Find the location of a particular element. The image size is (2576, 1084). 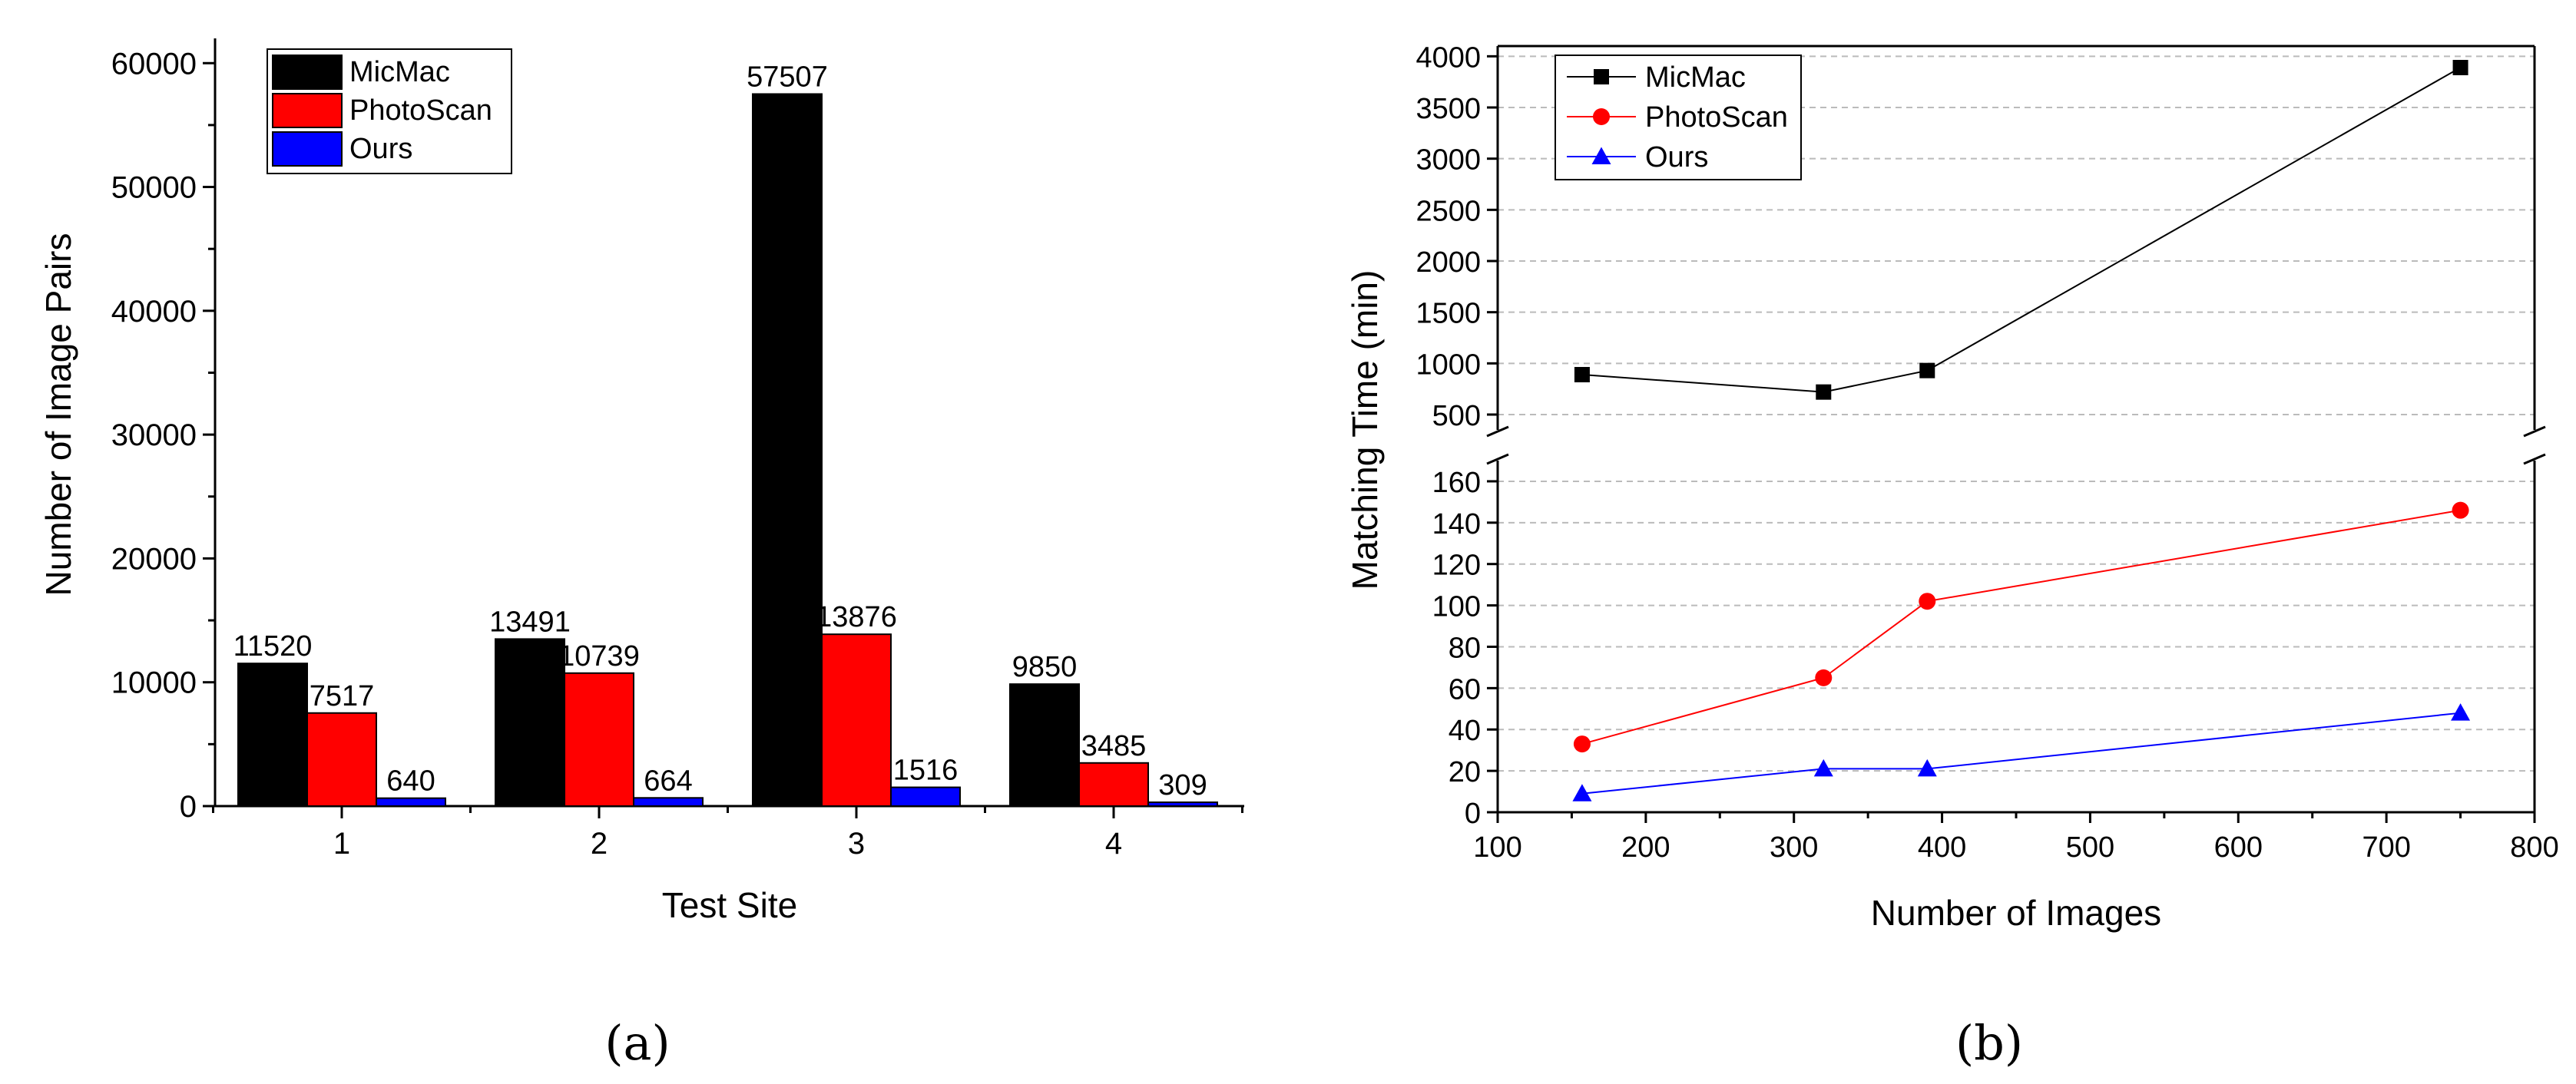

x-tick-label: 500 is located at coordinates (2090, 847).